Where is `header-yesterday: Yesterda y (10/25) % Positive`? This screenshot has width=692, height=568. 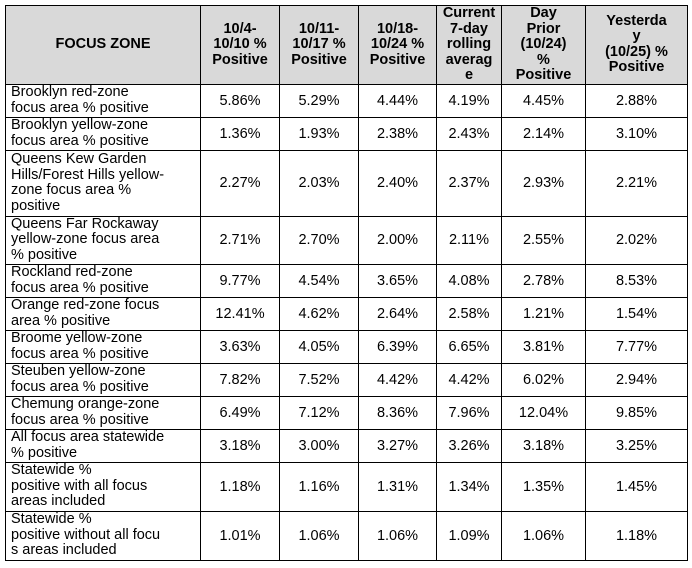
header-yesterday: Yesterda y (10/25) % Positive is located at coordinates (636, 45).